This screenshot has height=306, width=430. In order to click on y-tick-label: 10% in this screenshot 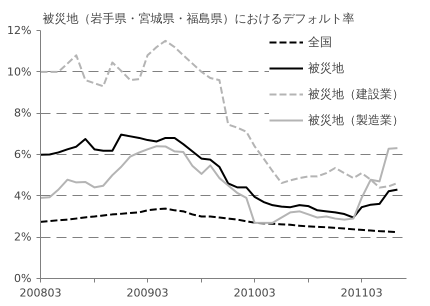, I will do `click(19, 71)`.